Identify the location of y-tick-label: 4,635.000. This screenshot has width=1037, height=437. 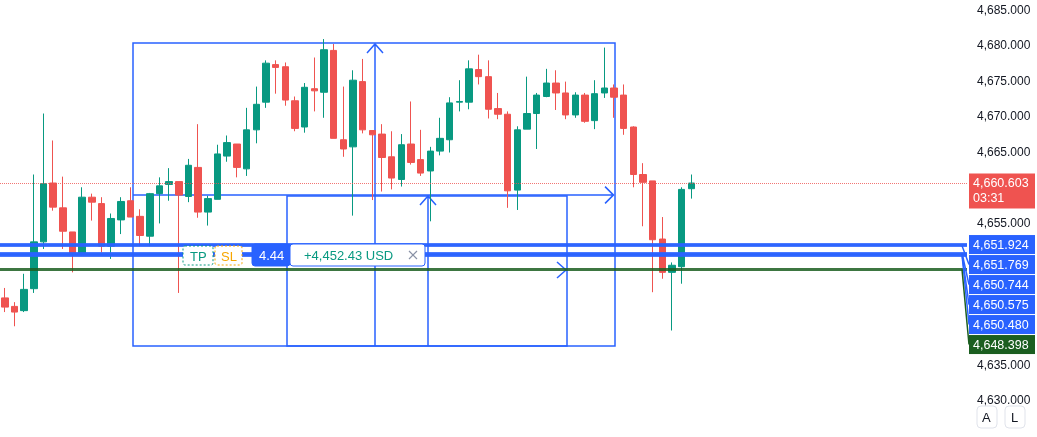
(1004, 364).